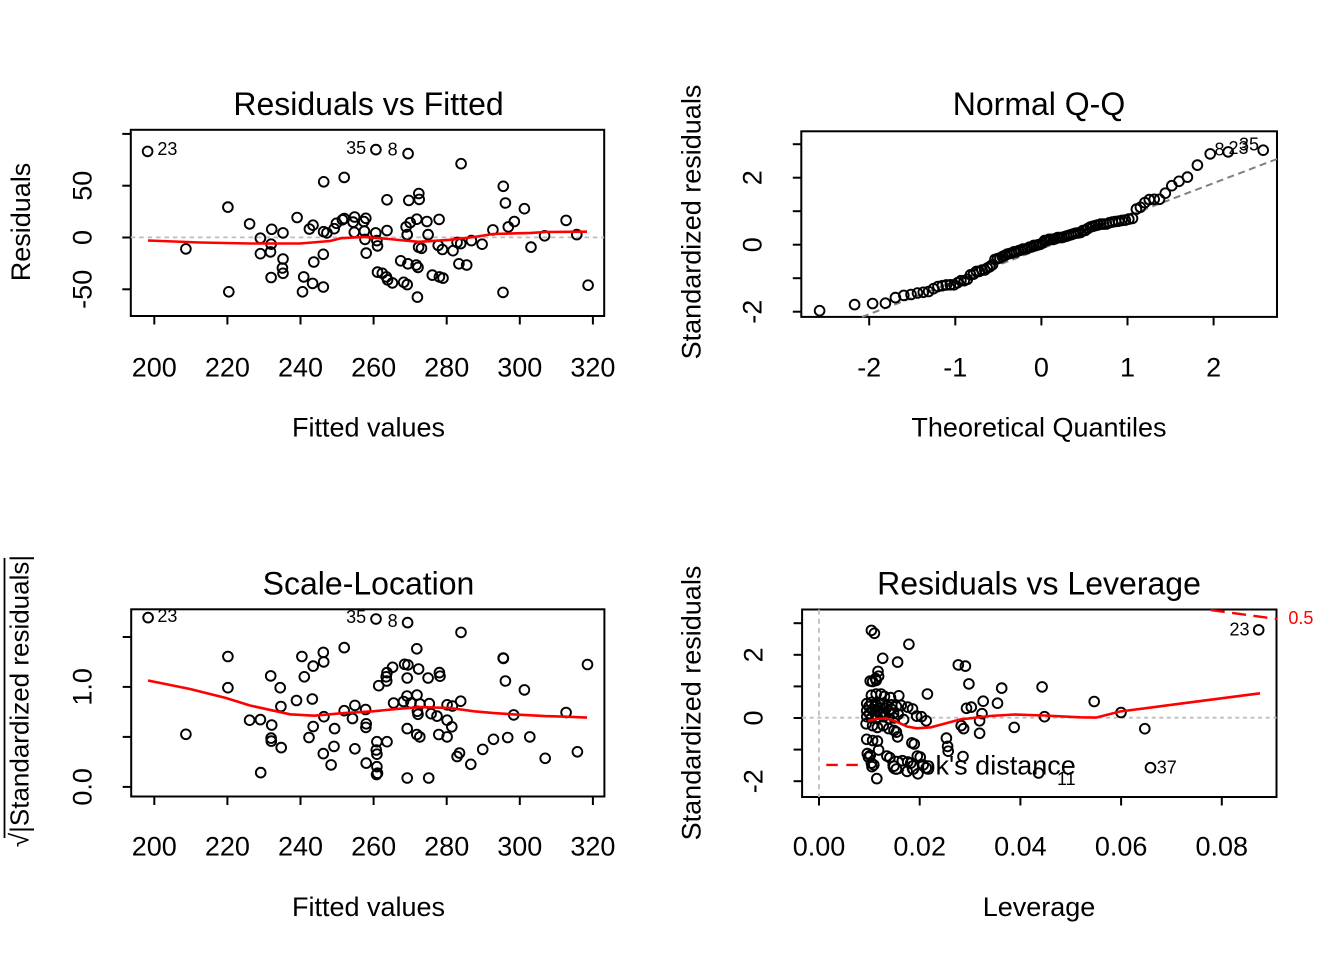 The image size is (1344, 965). Describe the element at coordinates (1020, 847) in the screenshot. I see `svg-text: 0.04` at that location.